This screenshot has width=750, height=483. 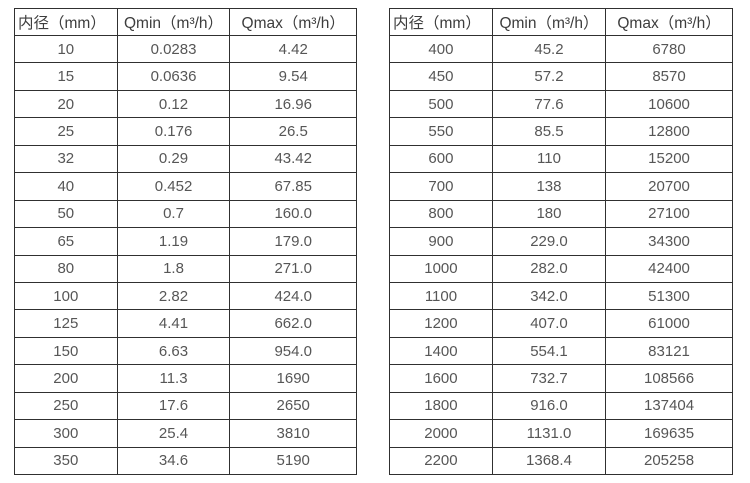 What do you see at coordinates (173, 268) in the screenshot?
I see `table-cell: 1.8` at bounding box center [173, 268].